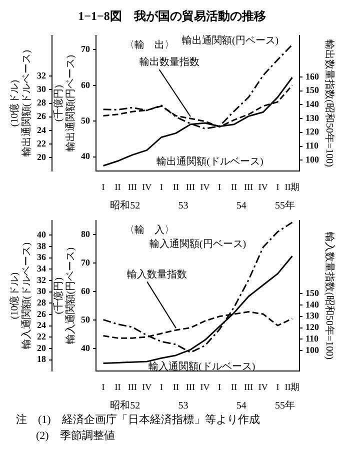  Describe the element at coordinates (41, 234) in the screenshot. I see `y2-tick-label: 40` at that location.